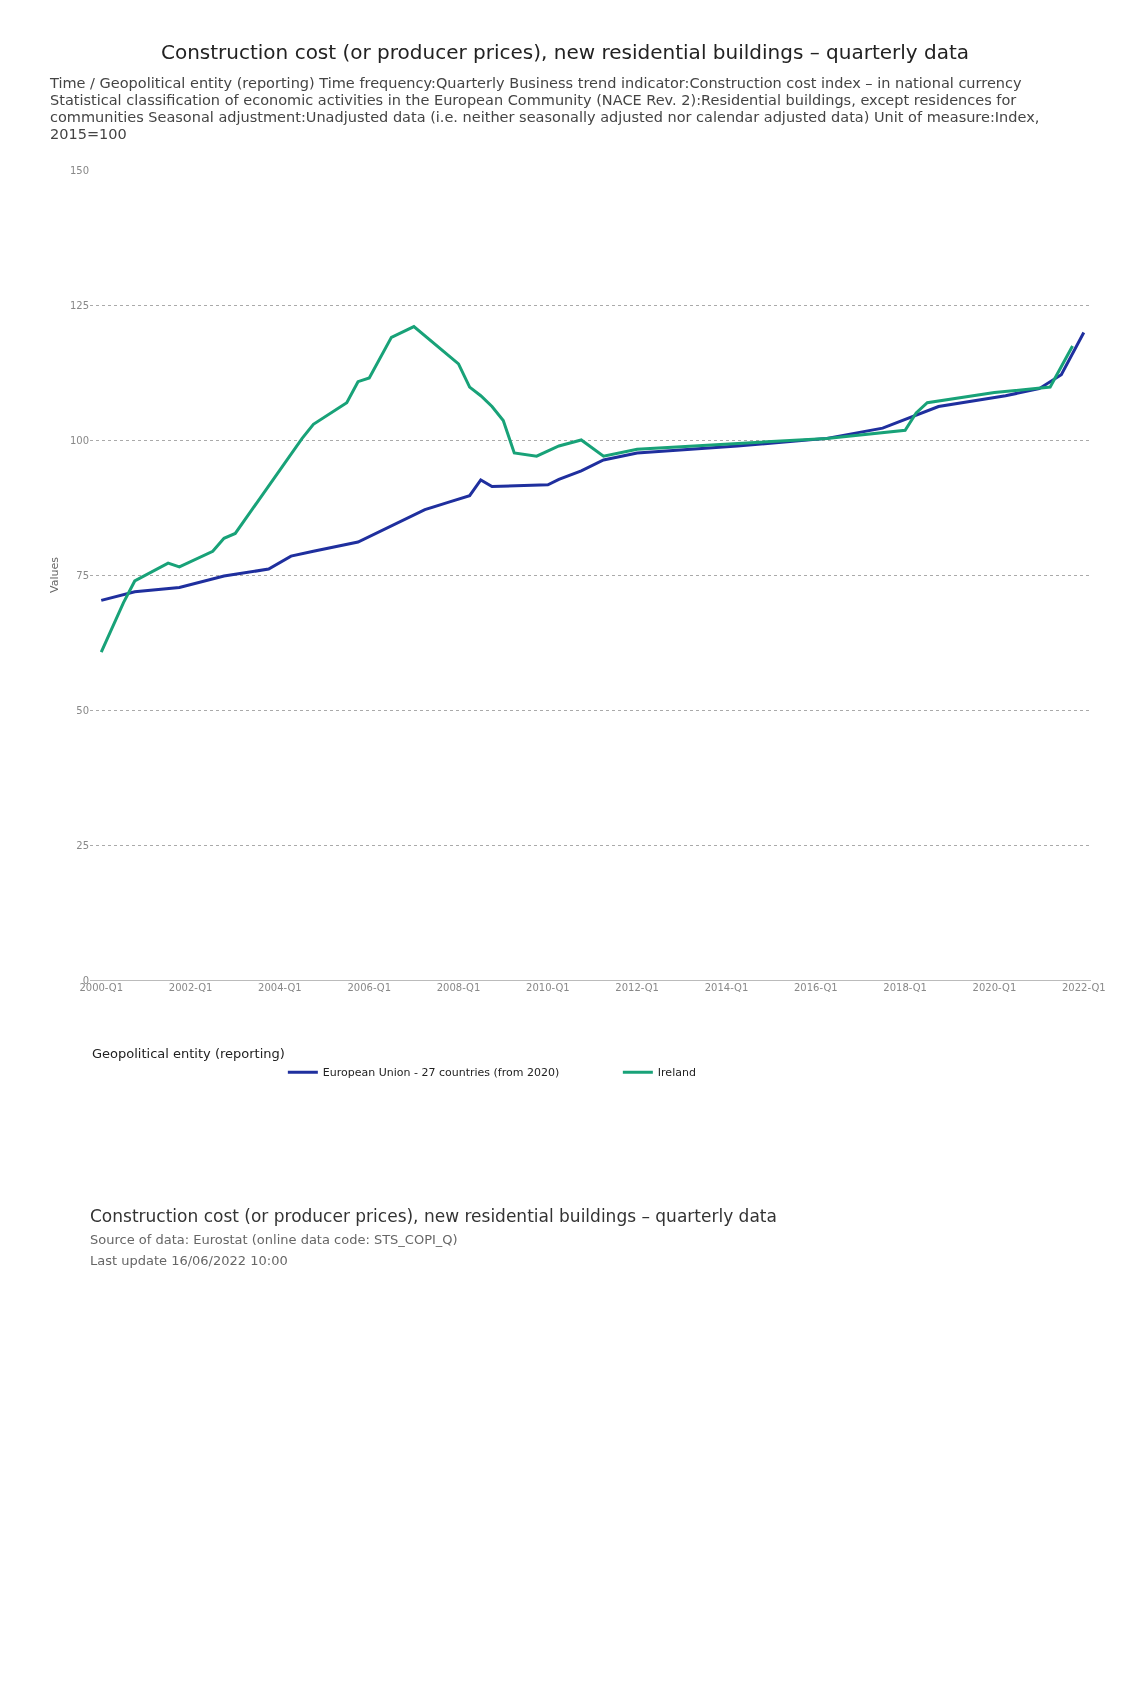 Image resolution: width=1131 pixels, height=1702 pixels. What do you see at coordinates (458, 987) in the screenshot?
I see `x-tick-label: 2008-Q1` at bounding box center [458, 987].